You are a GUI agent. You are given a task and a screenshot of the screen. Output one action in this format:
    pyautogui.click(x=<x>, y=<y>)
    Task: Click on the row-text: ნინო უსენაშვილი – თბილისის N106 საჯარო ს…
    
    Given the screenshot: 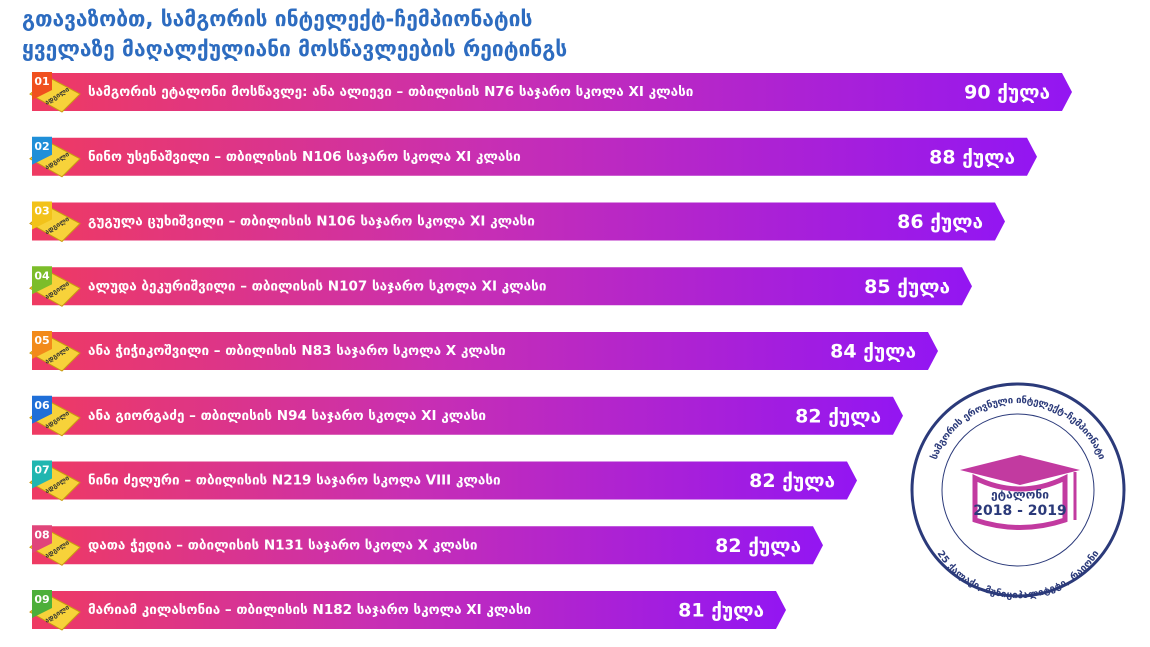 What is the action you would take?
    pyautogui.click(x=304, y=157)
    